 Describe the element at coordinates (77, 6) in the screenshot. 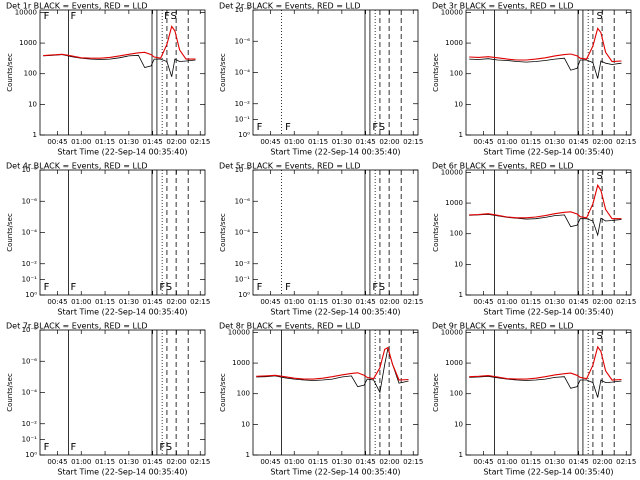

I see `chart-title: Det 1r BLACK = Events, RED = LLD` at that location.